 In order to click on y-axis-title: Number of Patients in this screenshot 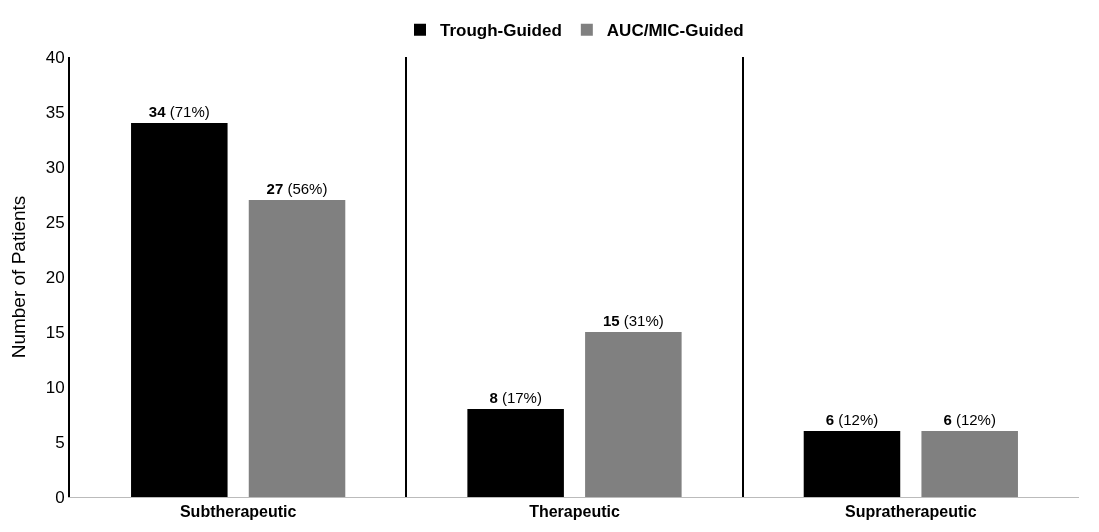, I will do `click(19, 277)`.